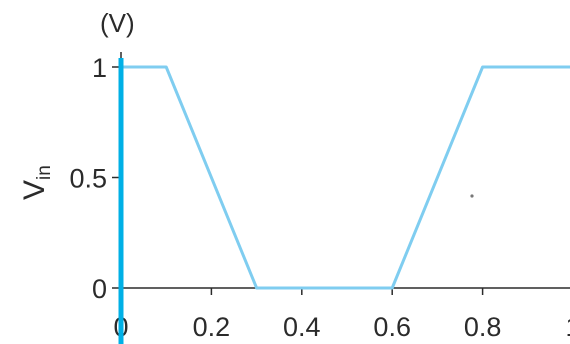 This screenshot has height=344, width=570. I want to click on y-axis-label-main: V, so click(34, 190).